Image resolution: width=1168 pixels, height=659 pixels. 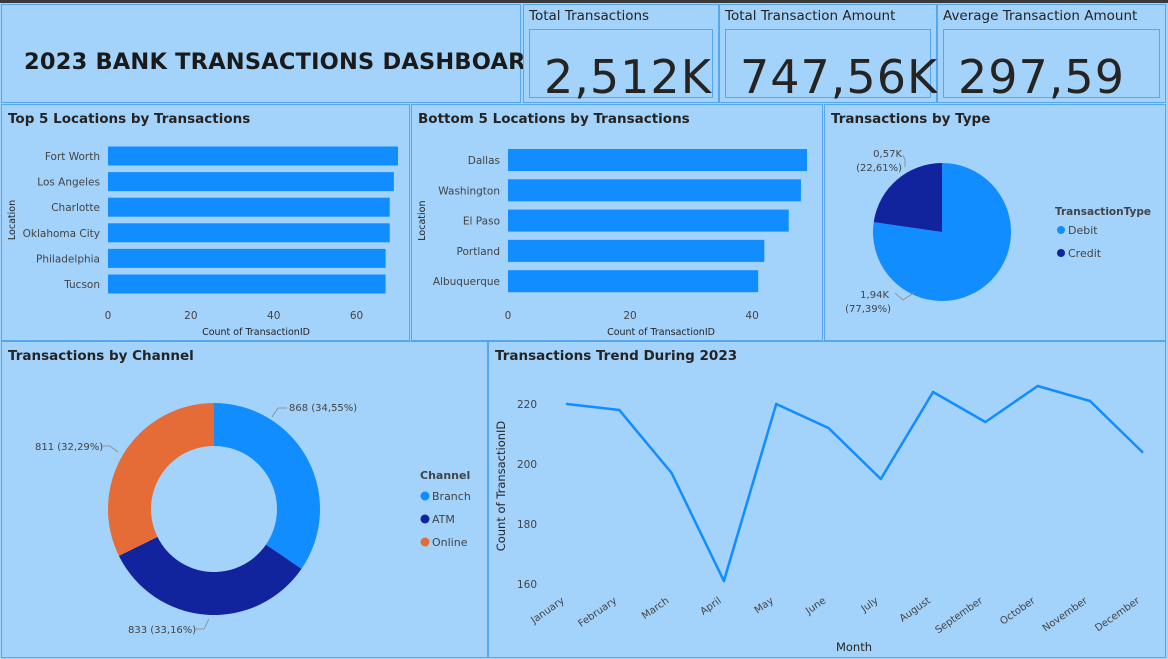 I want to click on category-label: Tucson, so click(x=81, y=285).